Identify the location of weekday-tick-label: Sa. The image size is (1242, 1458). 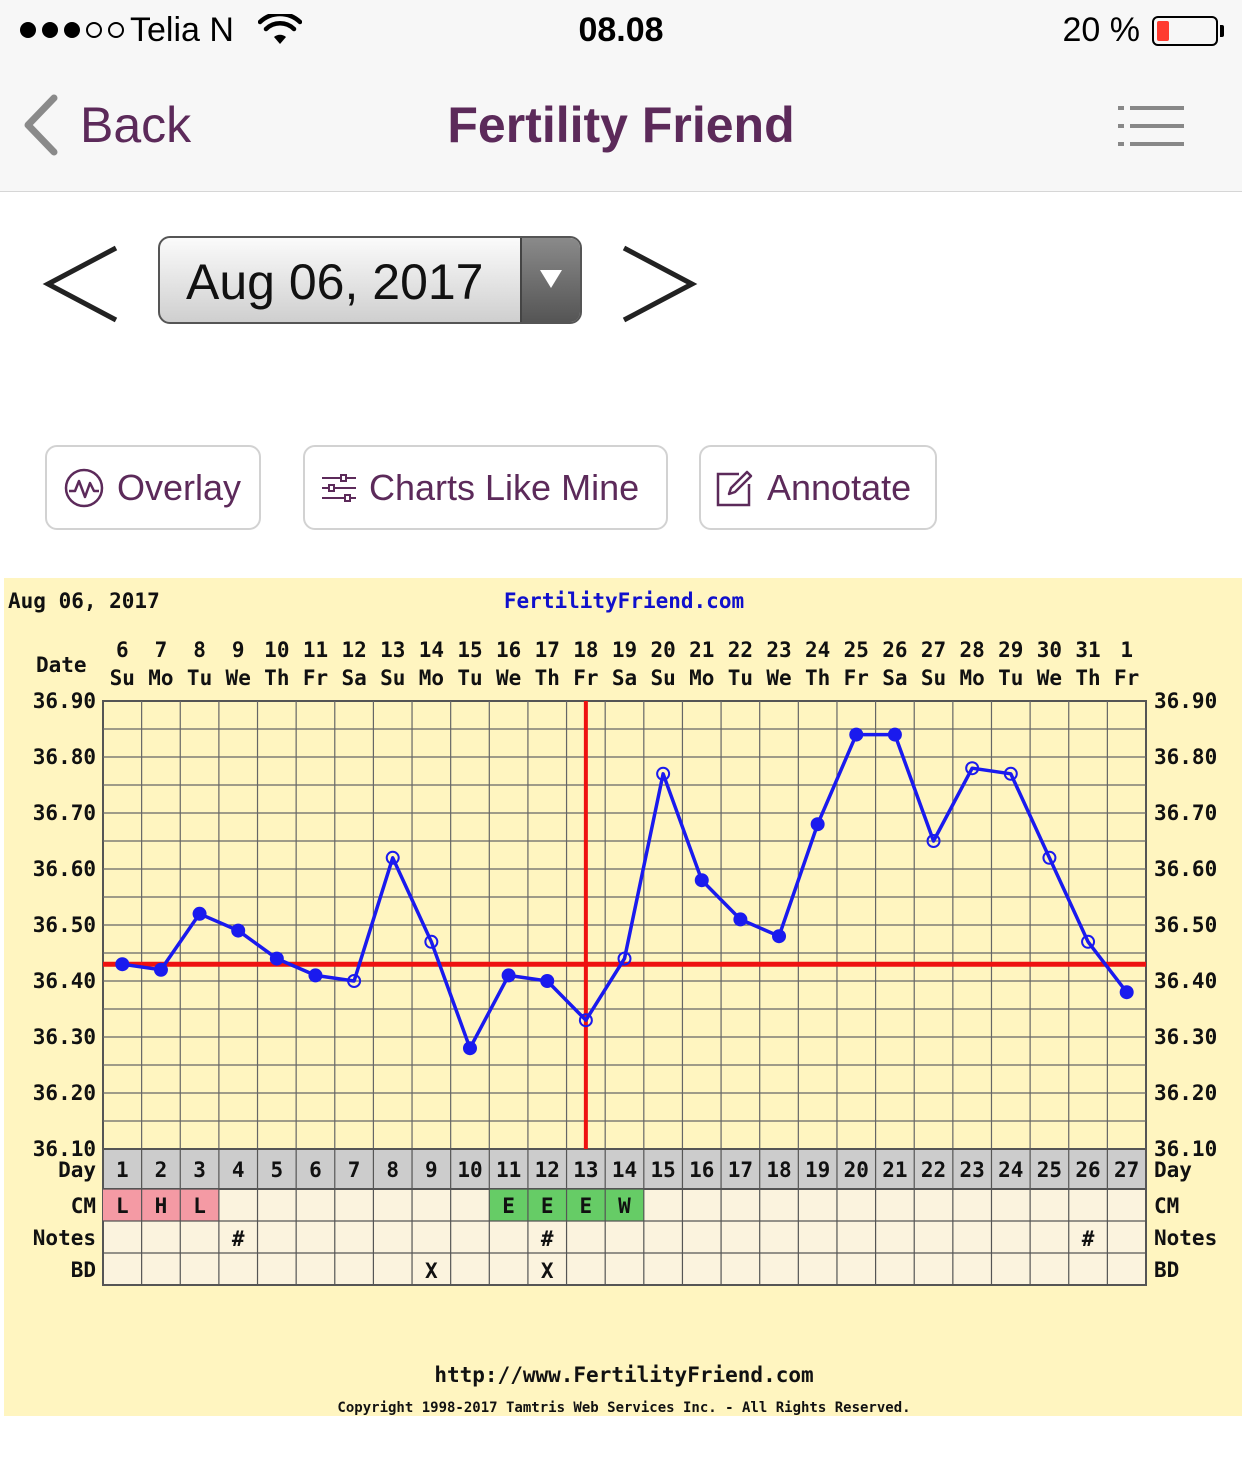
(353, 678).